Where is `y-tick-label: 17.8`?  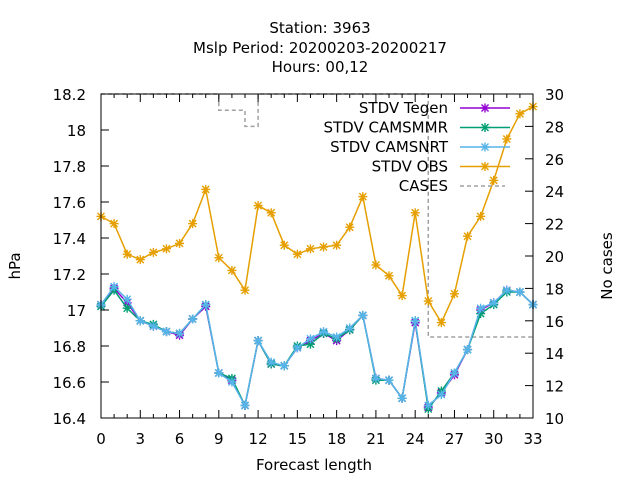 y-tick-label: 17.8 is located at coordinates (69, 167).